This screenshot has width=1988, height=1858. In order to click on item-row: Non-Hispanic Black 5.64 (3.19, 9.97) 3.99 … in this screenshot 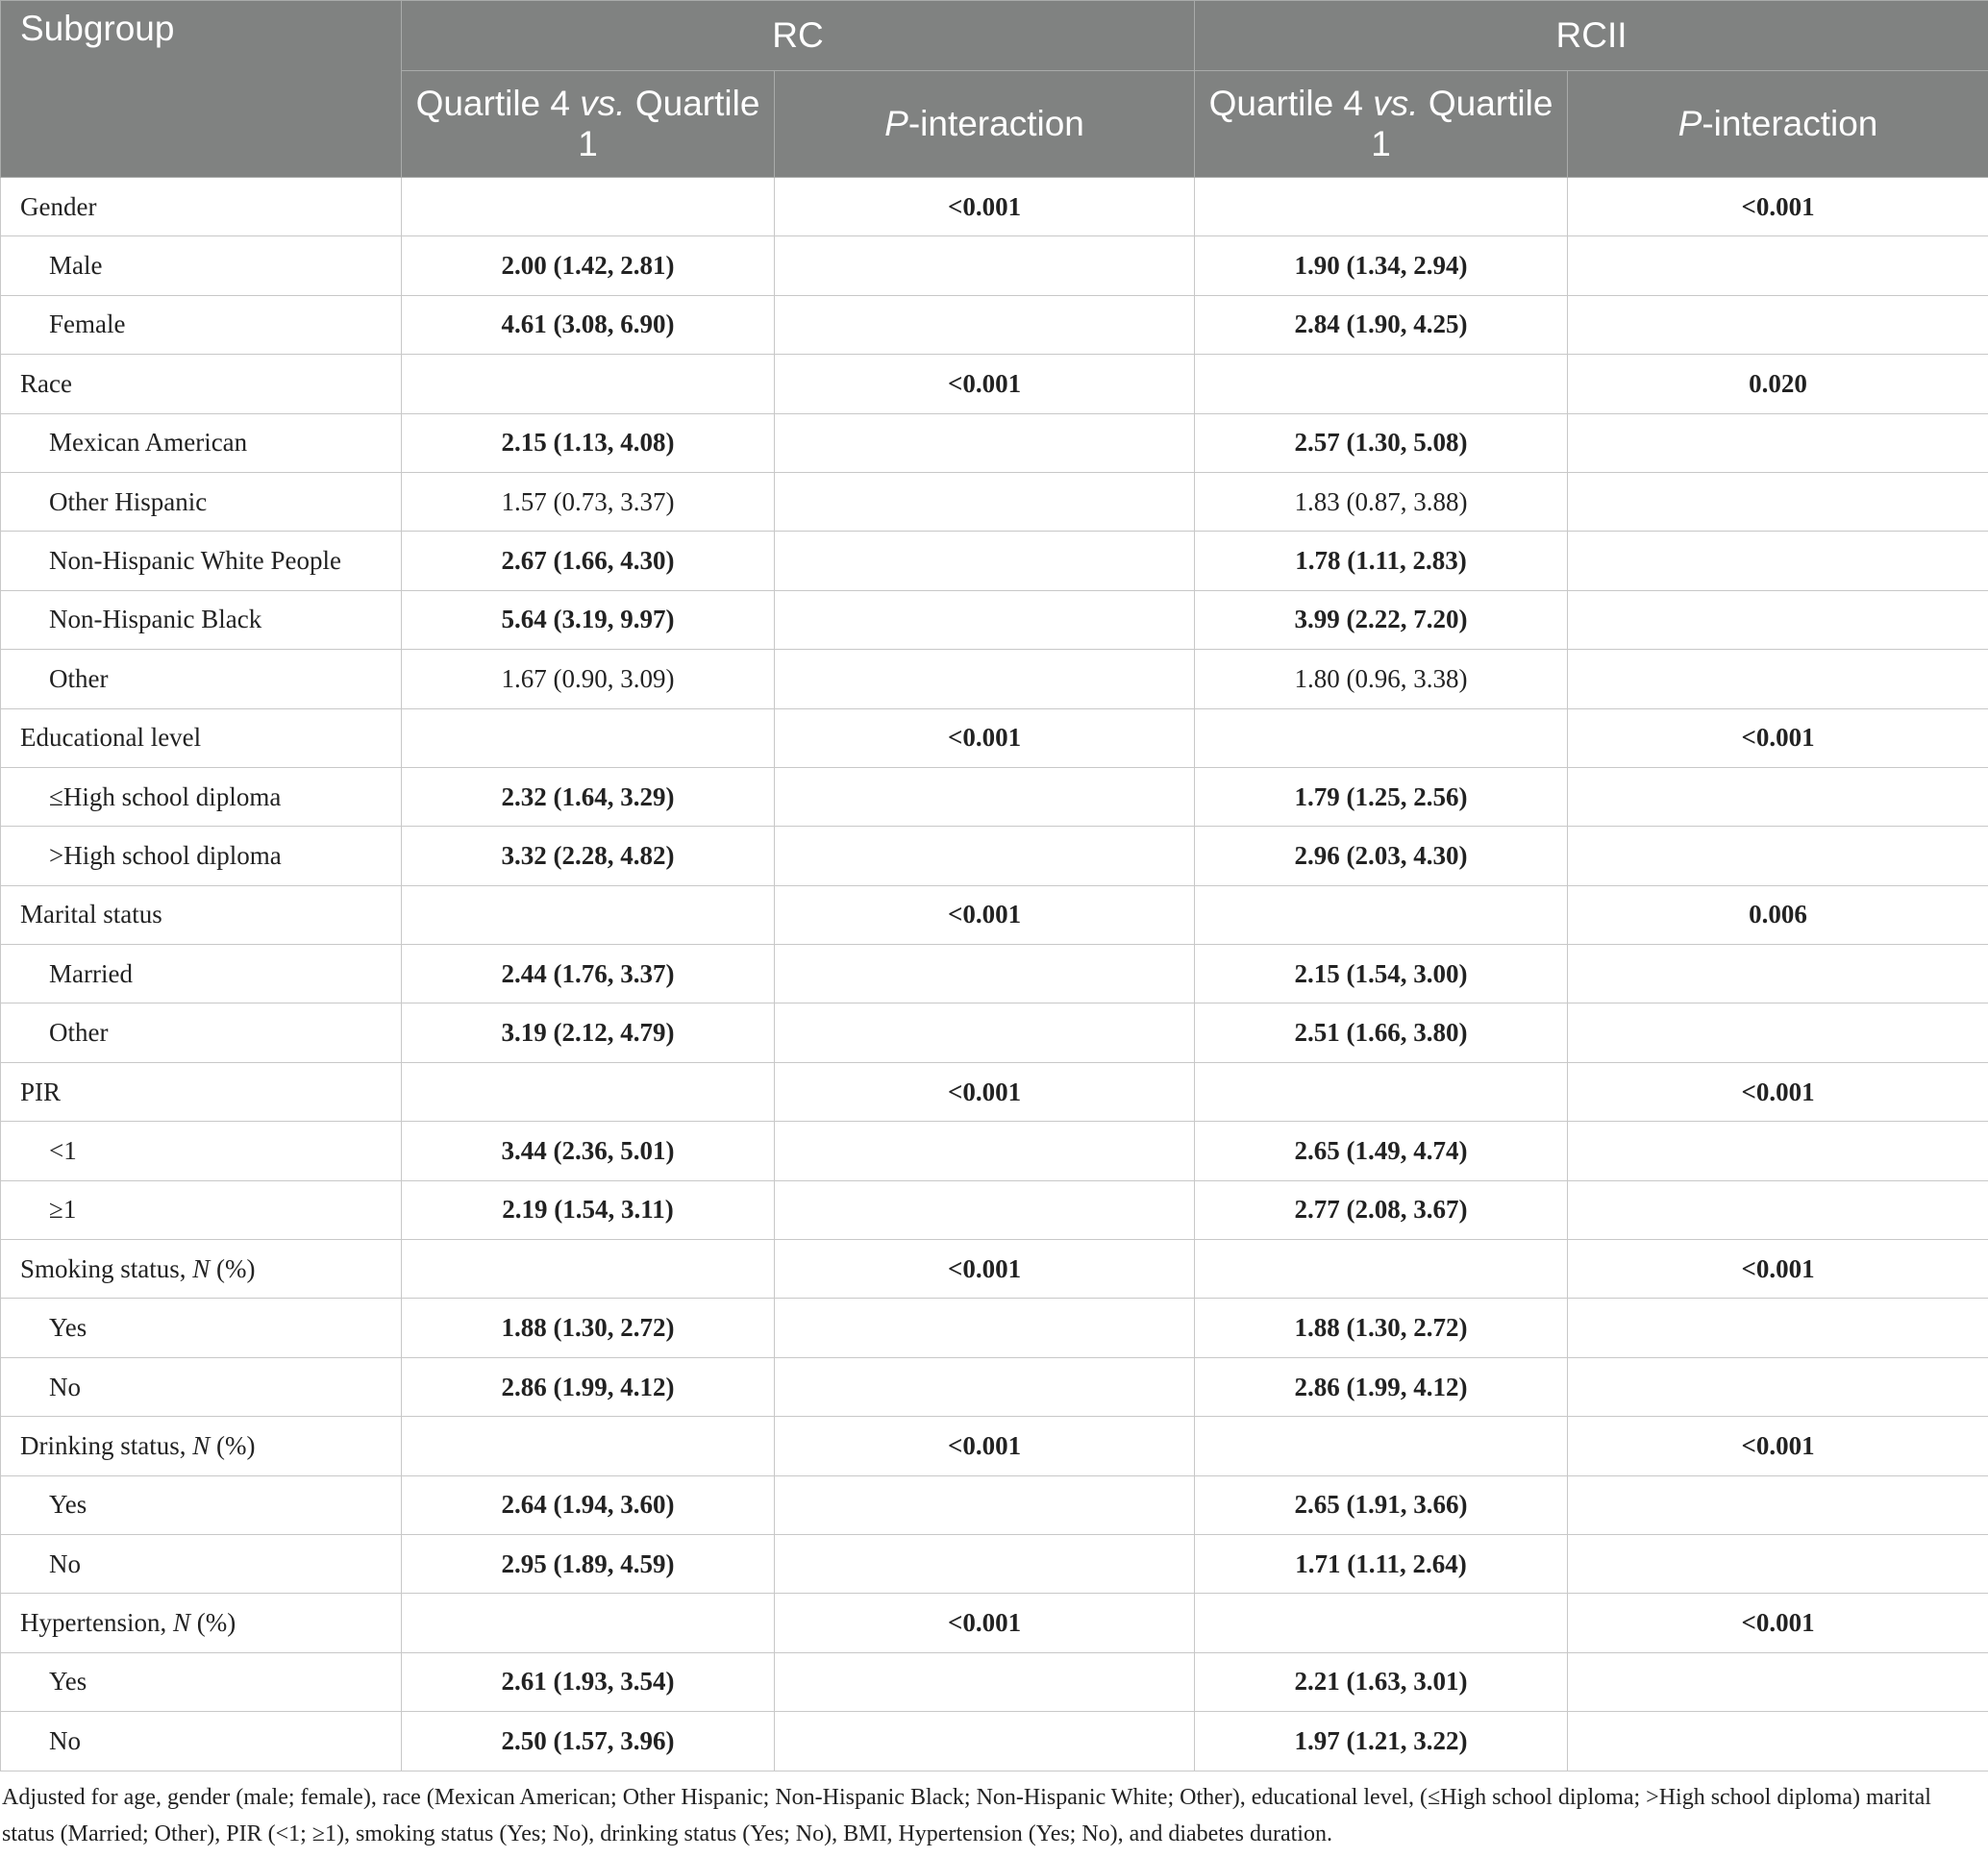, I will do `click(994, 620)`.